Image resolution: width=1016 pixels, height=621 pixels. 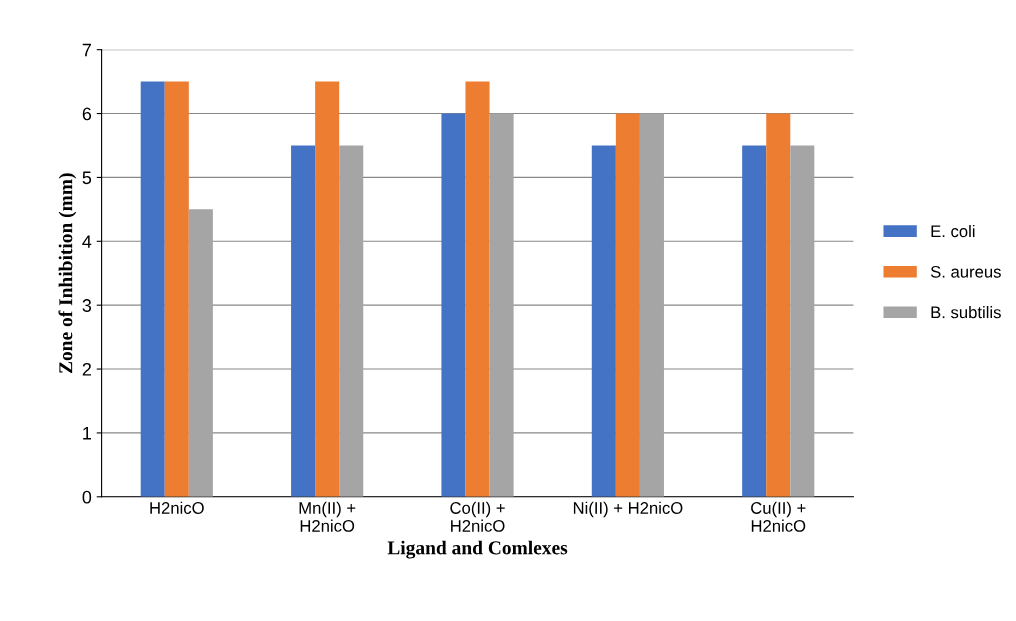 What do you see at coordinates (966, 312) in the screenshot?
I see `legend-label: B. subtilis` at bounding box center [966, 312].